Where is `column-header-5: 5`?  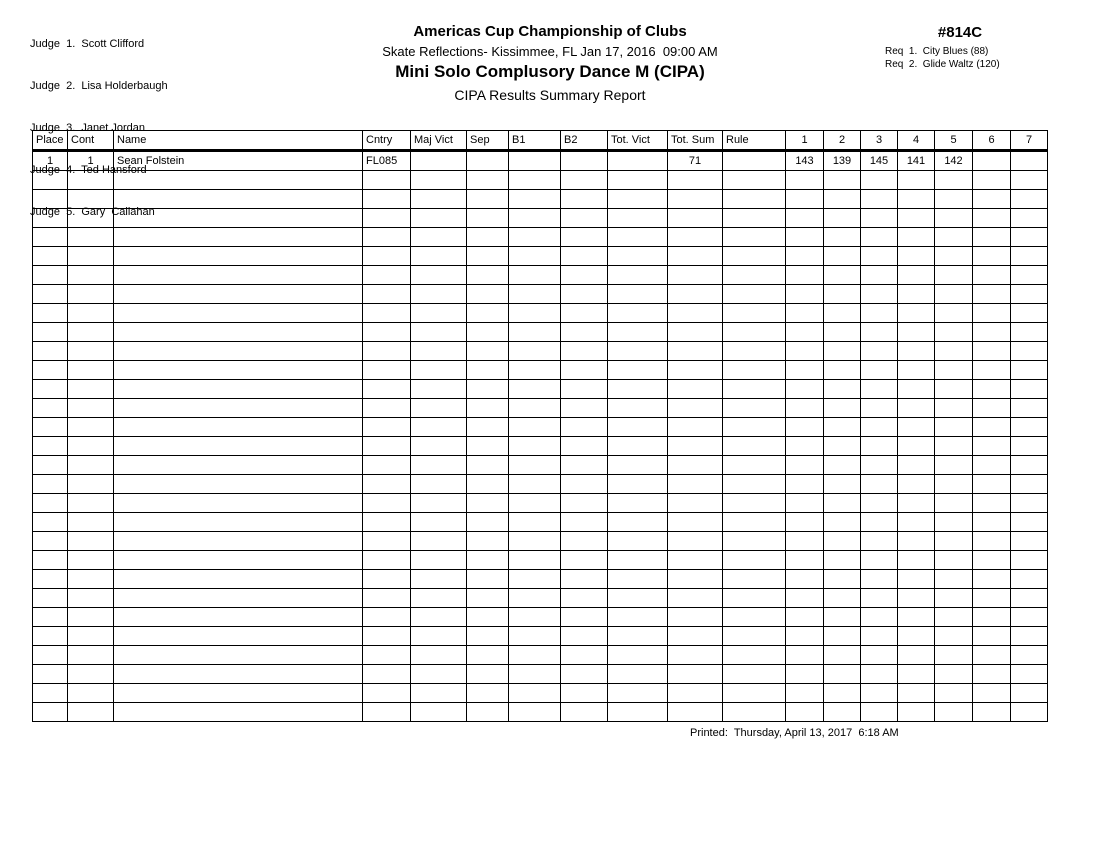 column-header-5: 5 is located at coordinates (953, 141).